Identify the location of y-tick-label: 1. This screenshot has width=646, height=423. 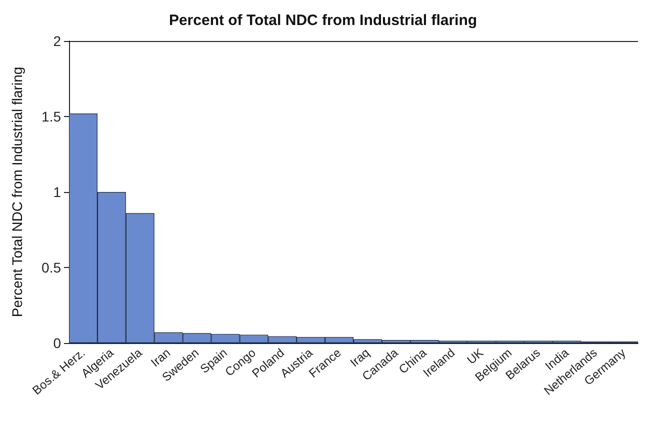
(57, 192).